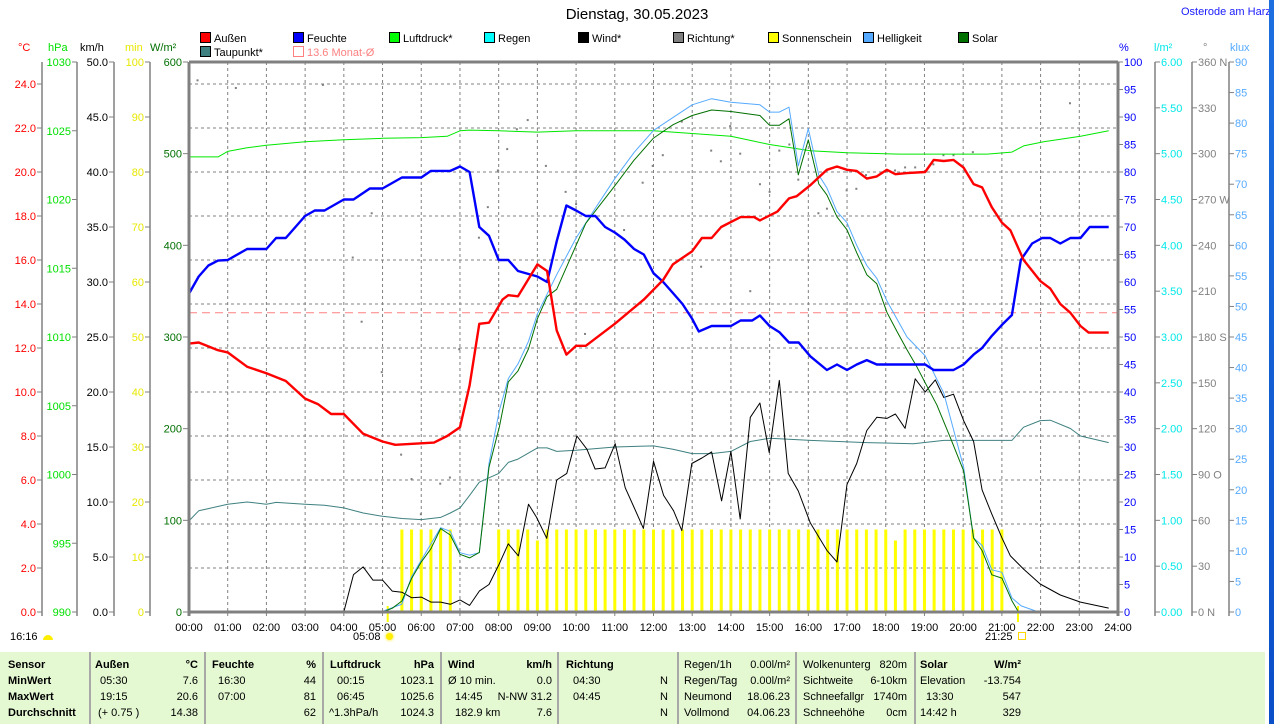  What do you see at coordinates (711, 681) in the screenshot?
I see `regen-tag-label: Regen/Tag` at bounding box center [711, 681].